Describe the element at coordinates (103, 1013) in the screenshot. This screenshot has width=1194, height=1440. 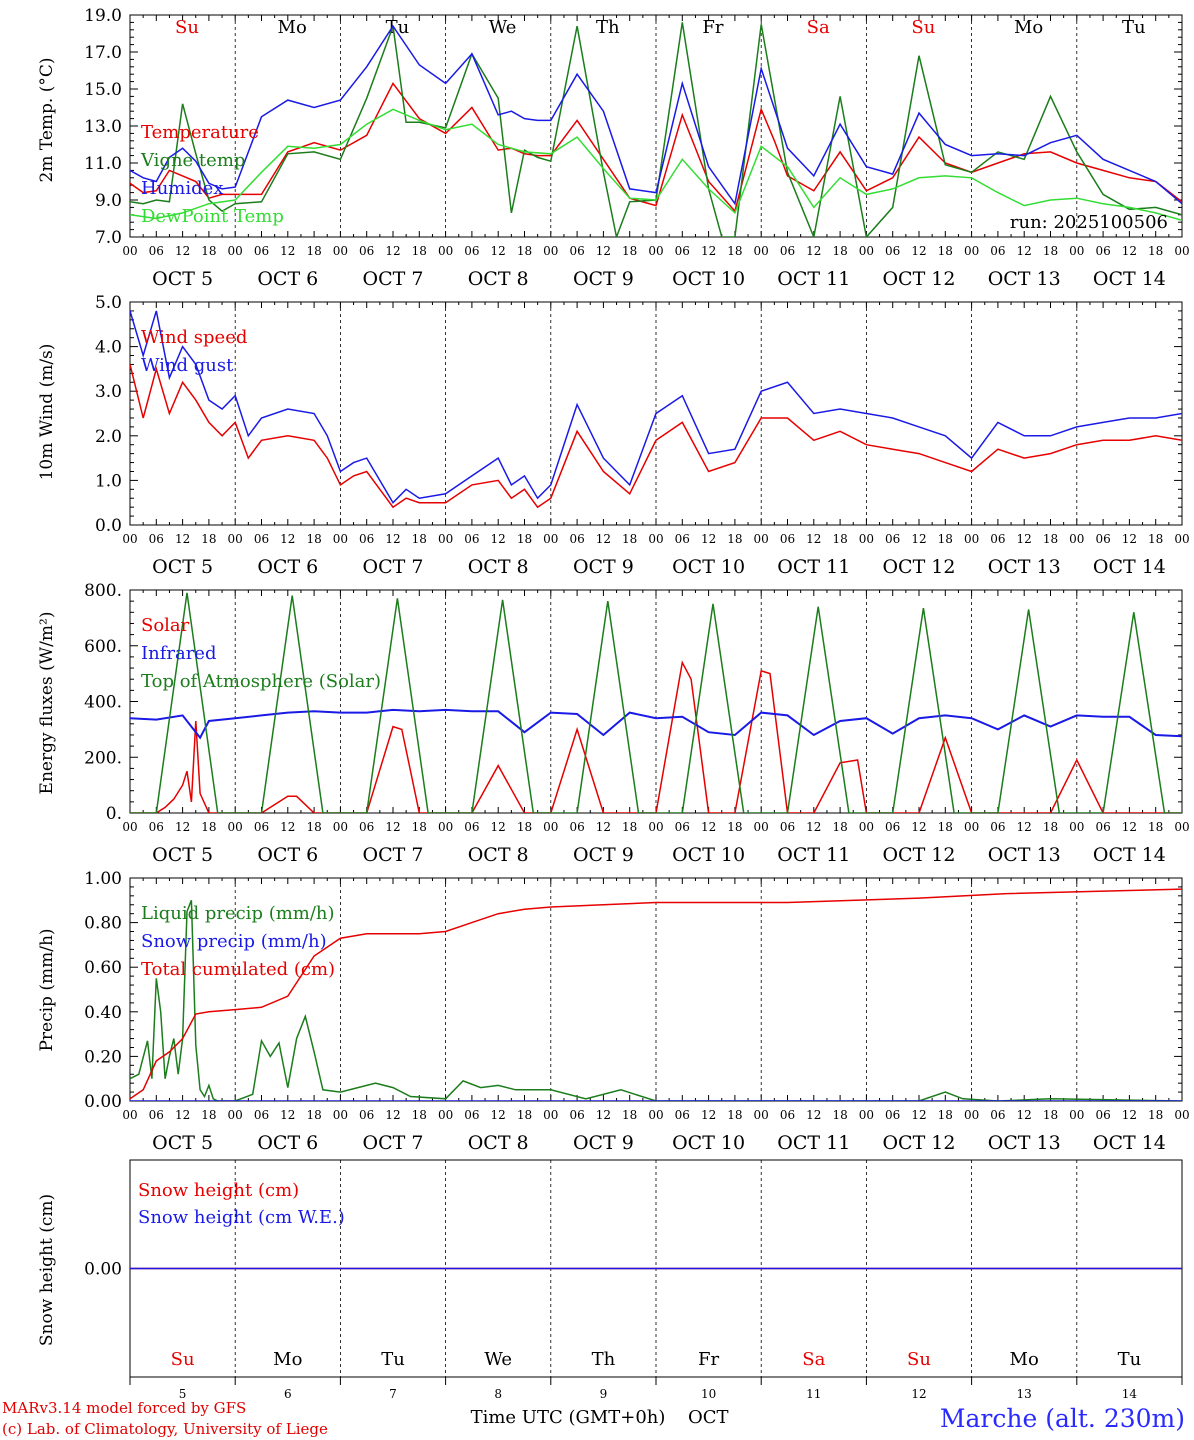
I see `y-tick-label: 0.40` at that location.